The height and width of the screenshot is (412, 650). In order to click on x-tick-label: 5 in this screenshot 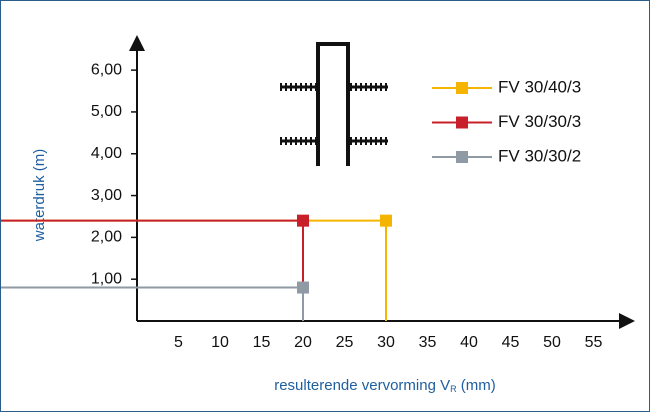, I will do `click(178, 342)`.